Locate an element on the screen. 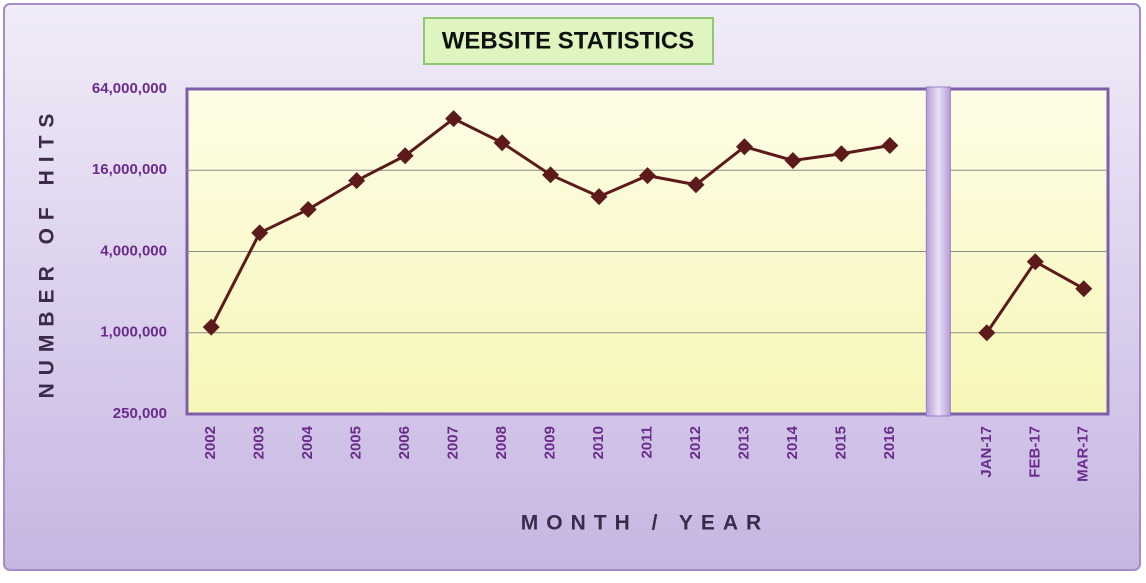 This screenshot has width=1146, height=583. y-tick-label: 4,000,000 is located at coordinates (133, 250).